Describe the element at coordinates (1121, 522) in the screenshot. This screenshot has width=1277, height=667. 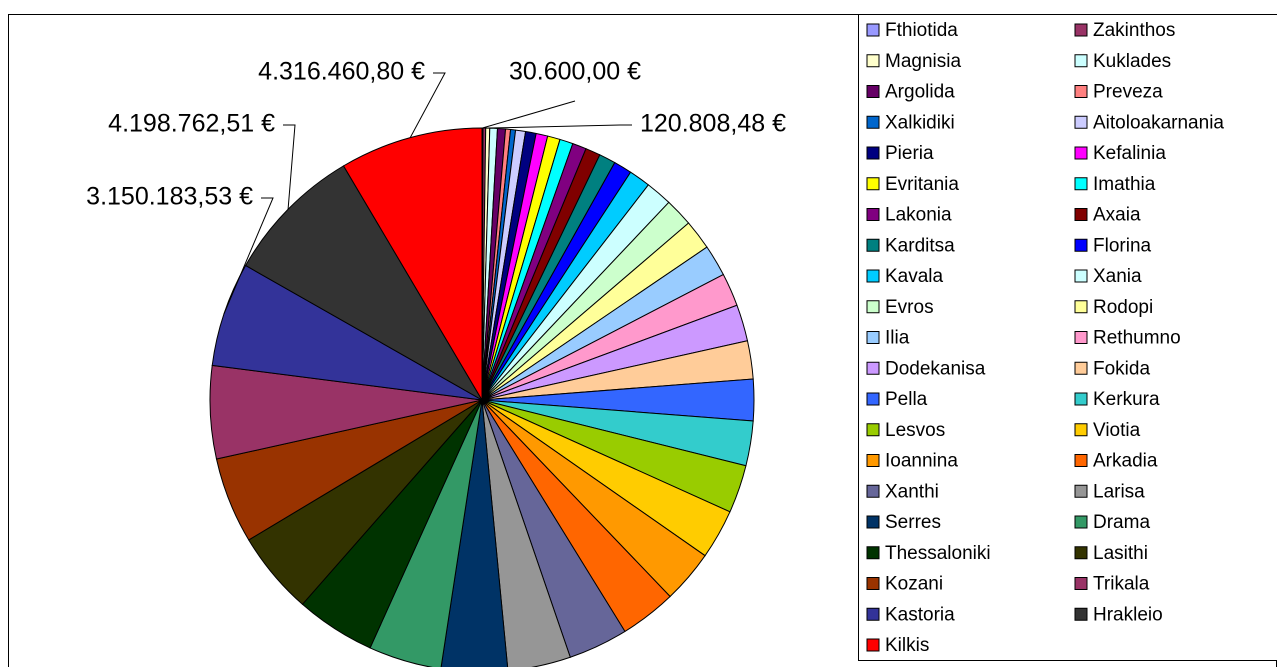
I see `legend-label: Drama` at that location.